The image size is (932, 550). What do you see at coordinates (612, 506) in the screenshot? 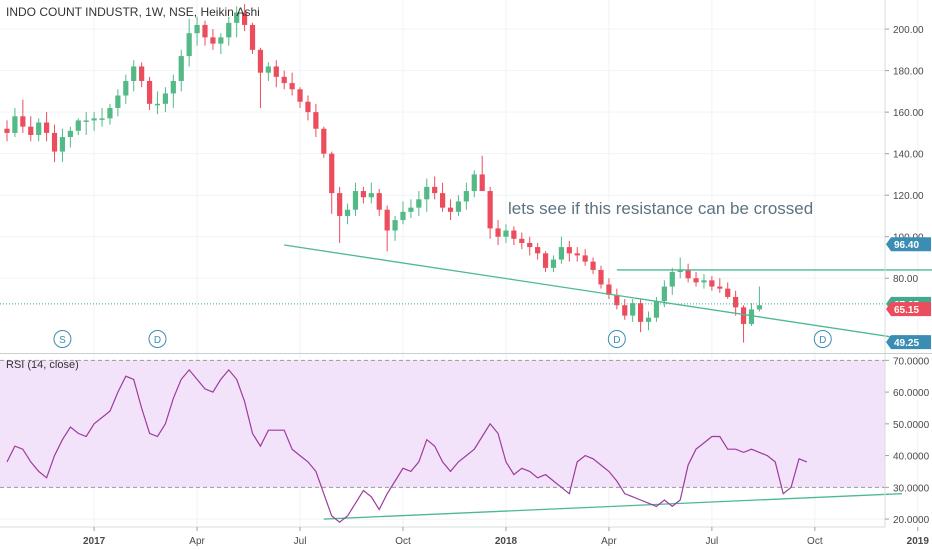
I see `rsi-support-line` at bounding box center [612, 506].